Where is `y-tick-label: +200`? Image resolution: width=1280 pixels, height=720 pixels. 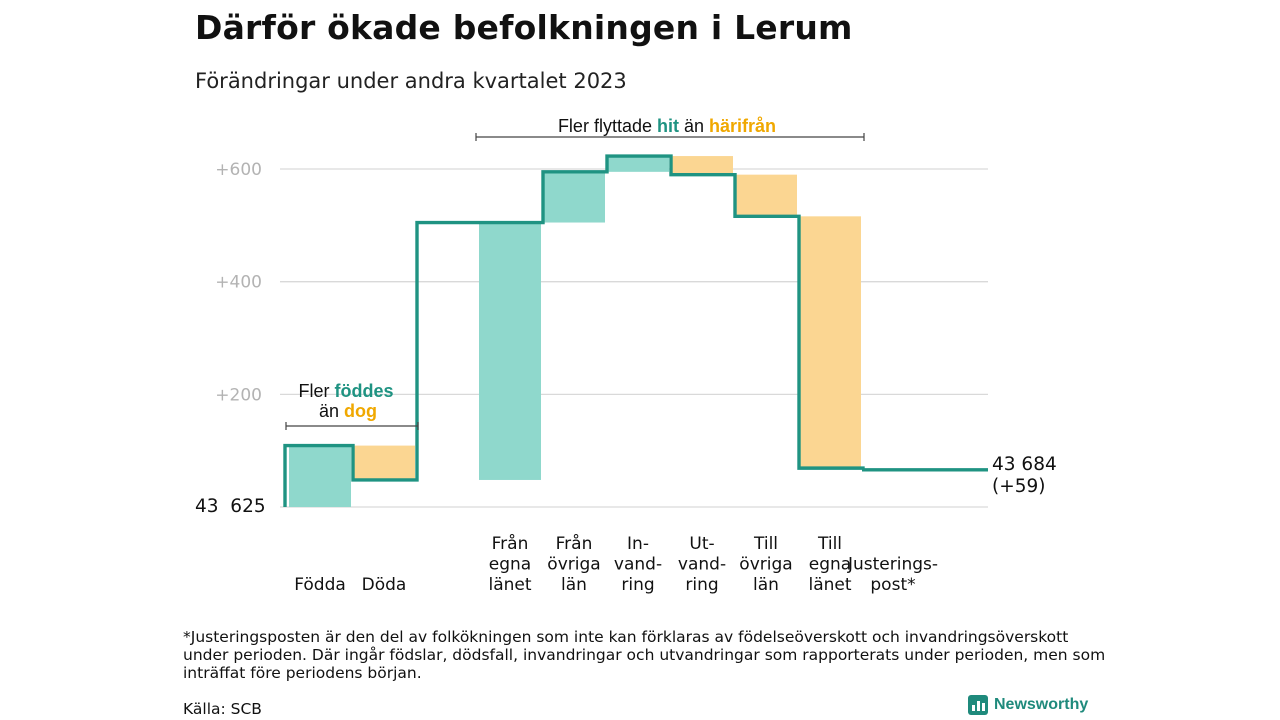
y-tick-label: +200 is located at coordinates (238, 395).